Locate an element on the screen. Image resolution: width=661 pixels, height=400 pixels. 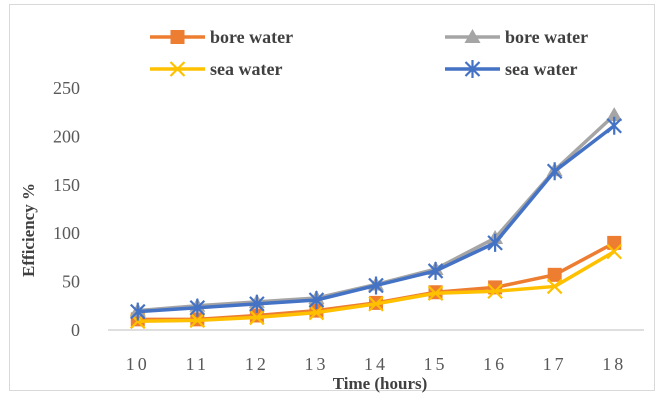
x-tick-label: 15 is located at coordinates (436, 364).